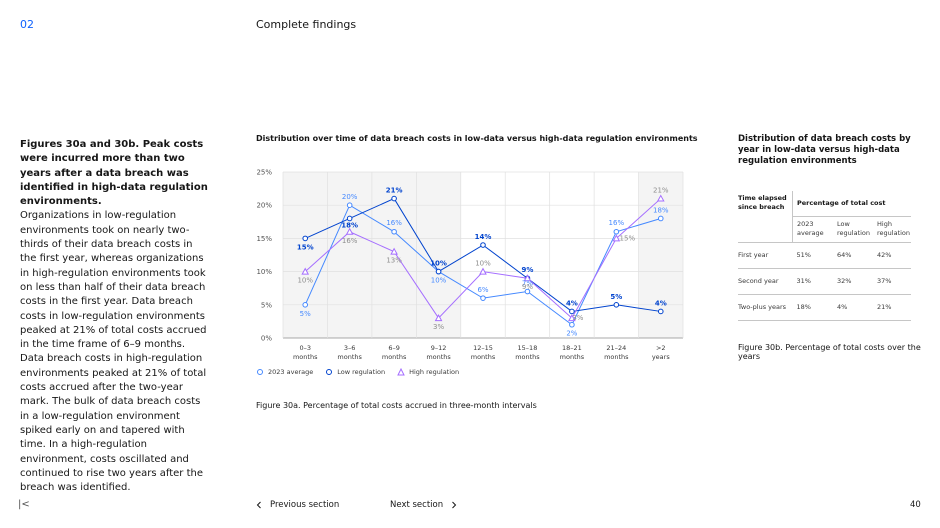  What do you see at coordinates (394, 352) in the screenshot?
I see `x-tick-label: 6–9 months` at bounding box center [394, 352].